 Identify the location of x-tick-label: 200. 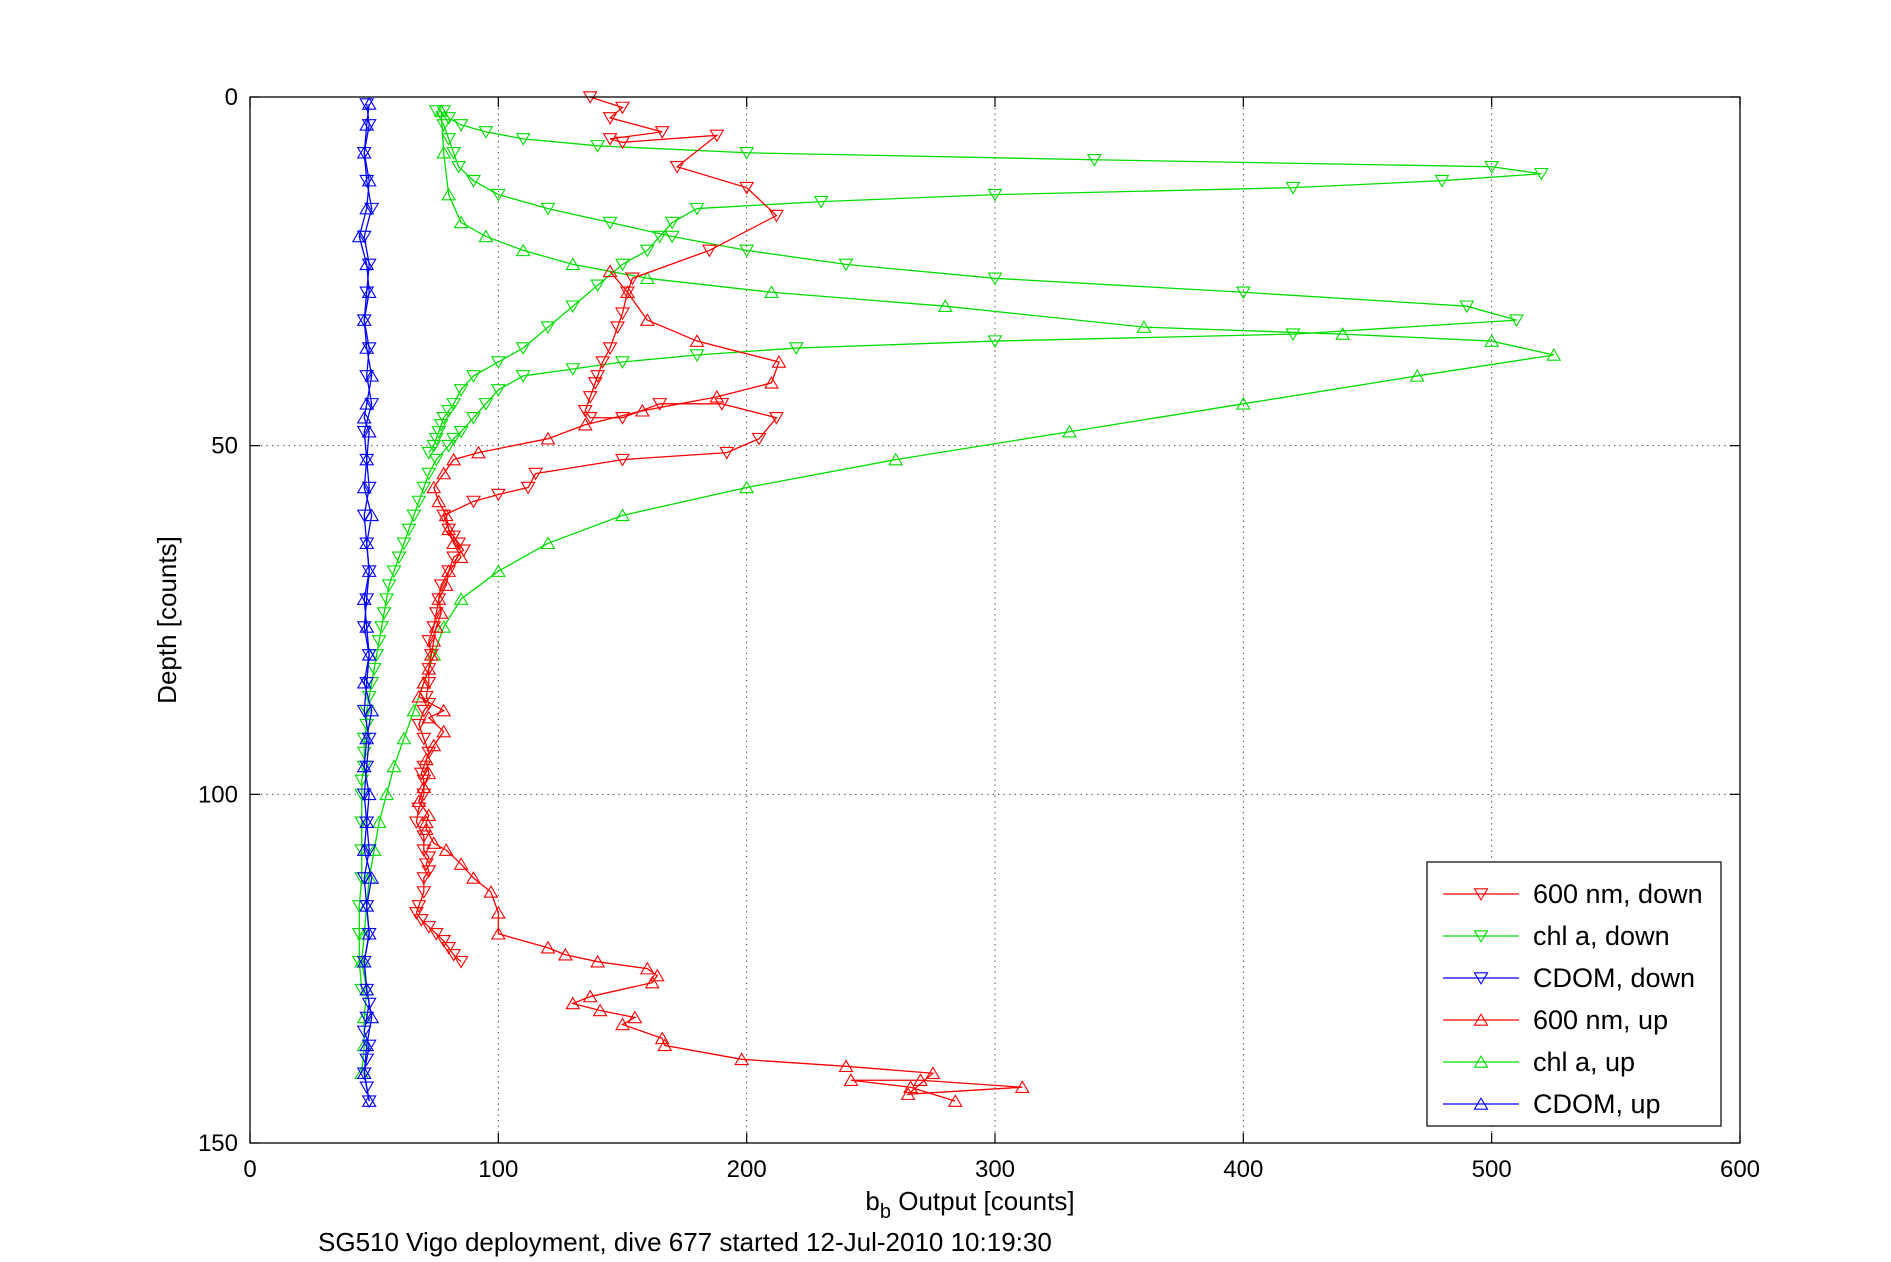
(747, 1169).